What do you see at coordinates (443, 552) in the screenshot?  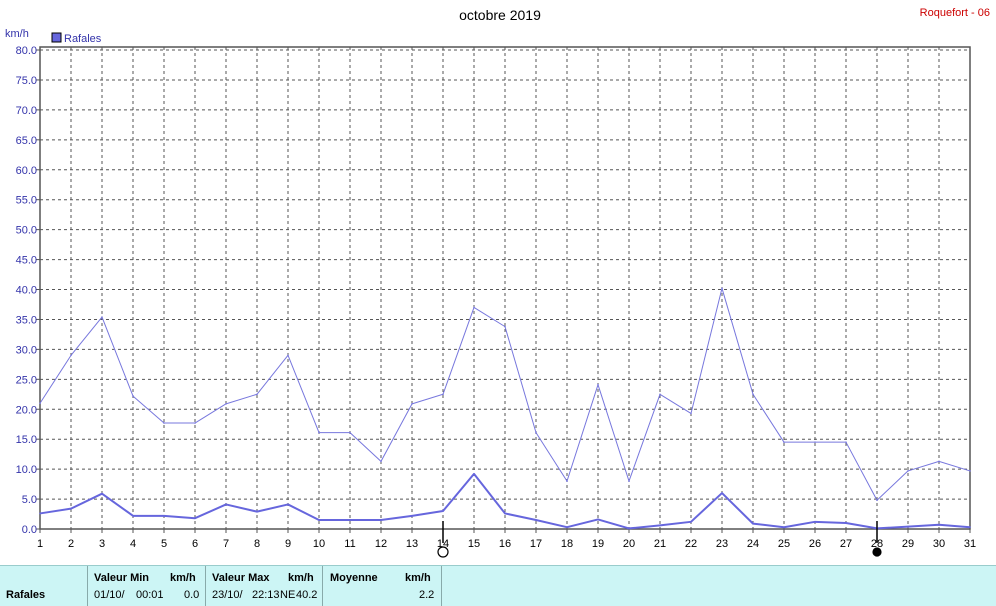 I see `full-moon-marker` at bounding box center [443, 552].